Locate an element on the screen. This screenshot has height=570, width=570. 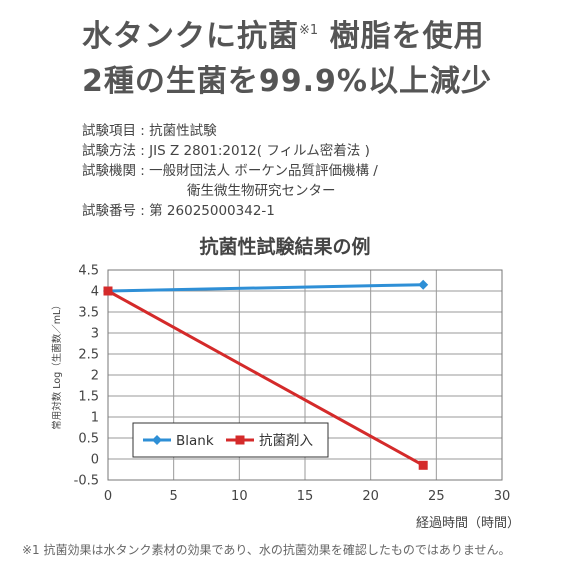
headline-line-1-a: 水タンクに抗菌 is located at coordinates (190, 36).